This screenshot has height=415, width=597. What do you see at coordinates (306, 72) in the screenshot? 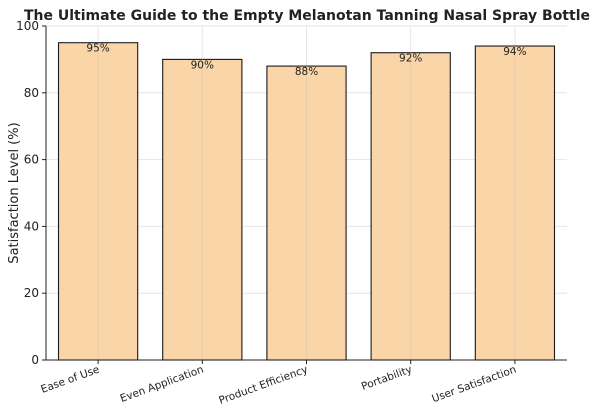
I see `data-label: 88%` at bounding box center [306, 72].